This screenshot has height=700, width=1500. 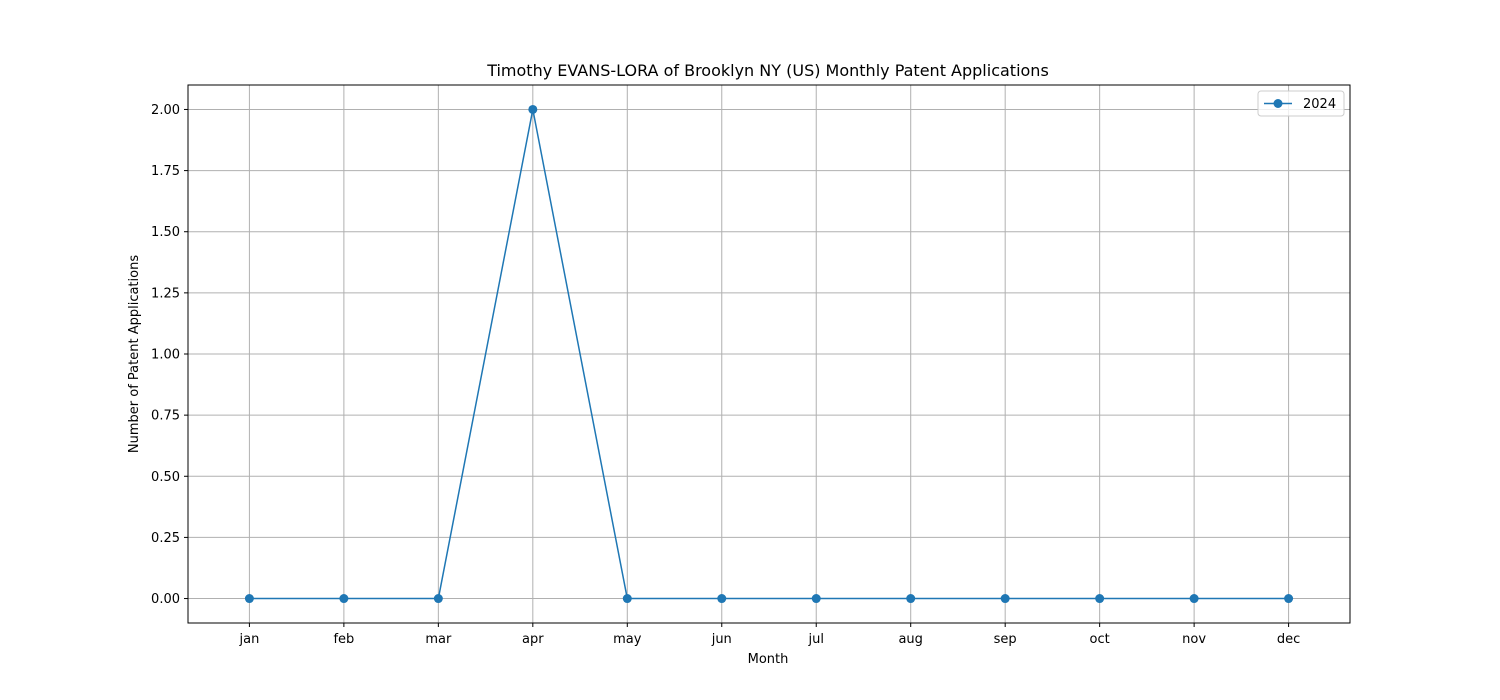 What do you see at coordinates (248, 639) in the screenshot?
I see `x-tick-label: jan` at bounding box center [248, 639].